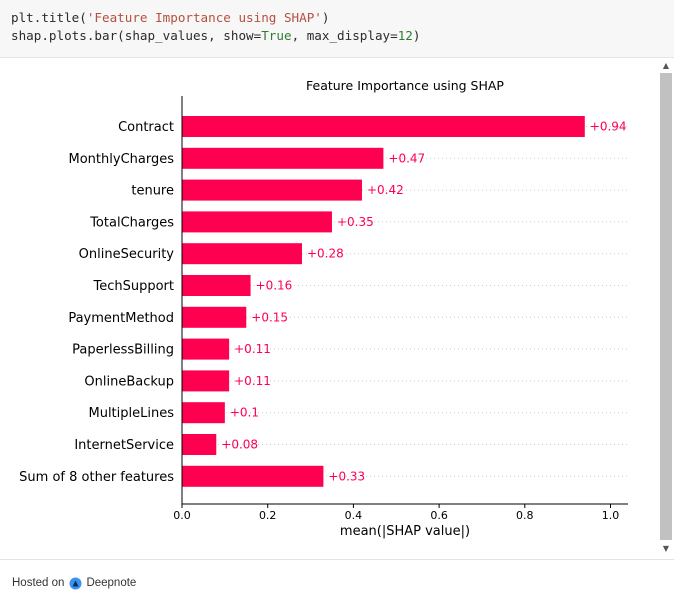 The image size is (674, 597). I want to click on category-label: InternetService, so click(124, 445).